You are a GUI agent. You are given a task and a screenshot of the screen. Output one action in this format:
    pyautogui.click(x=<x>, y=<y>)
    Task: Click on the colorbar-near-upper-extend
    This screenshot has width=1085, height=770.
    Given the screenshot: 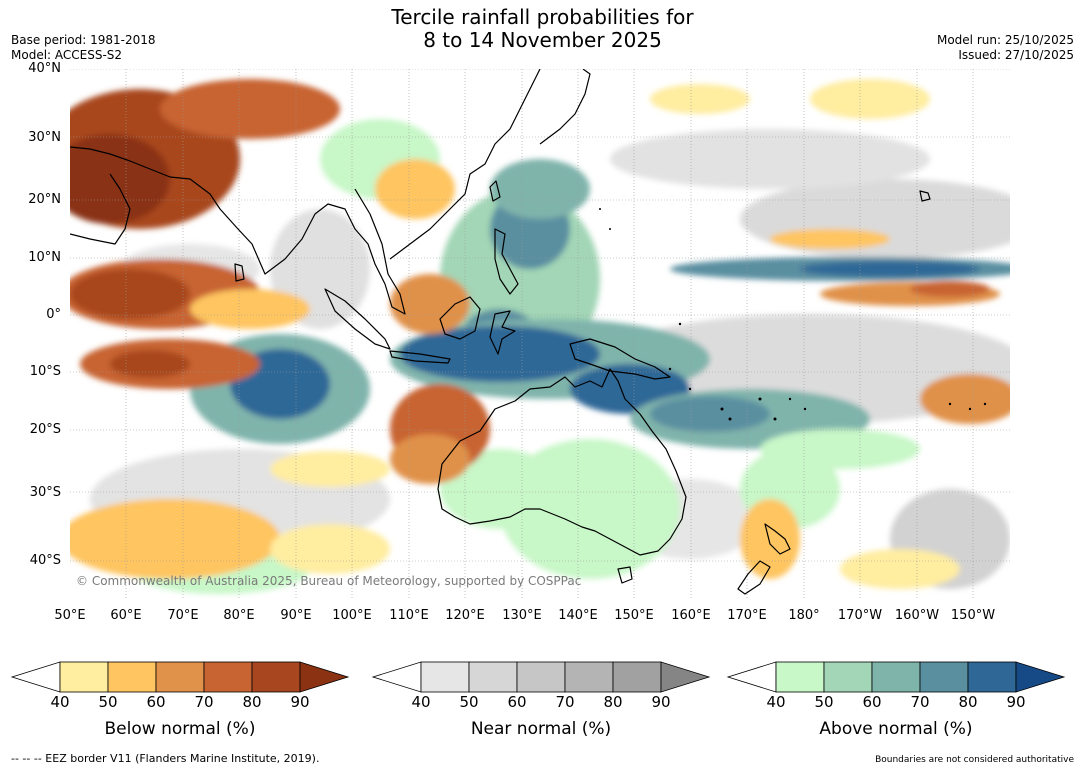 What is the action you would take?
    pyautogui.click(x=685, y=677)
    